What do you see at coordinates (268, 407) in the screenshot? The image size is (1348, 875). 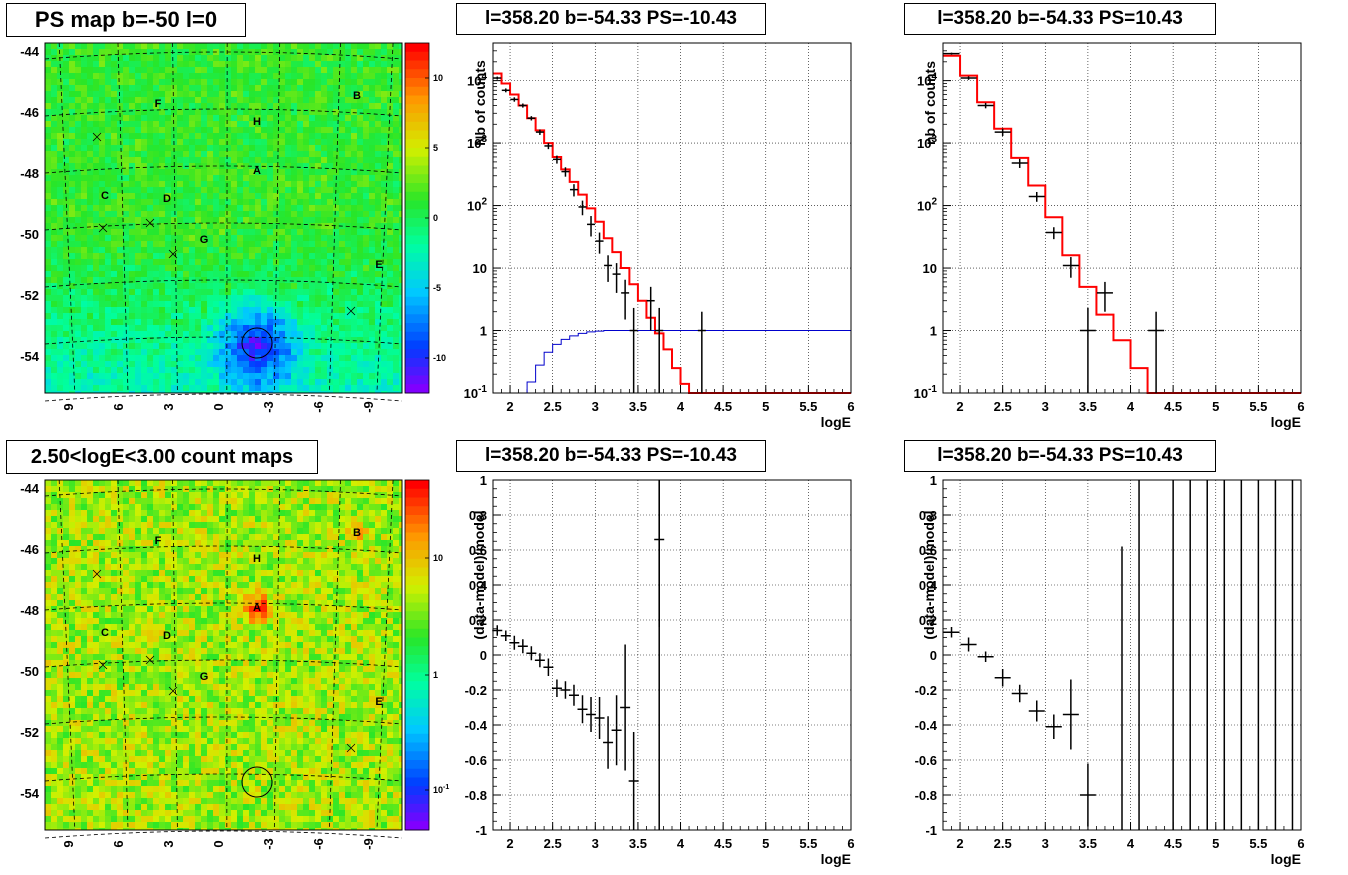 I see `ps-map-x-tick: -3` at bounding box center [268, 407].